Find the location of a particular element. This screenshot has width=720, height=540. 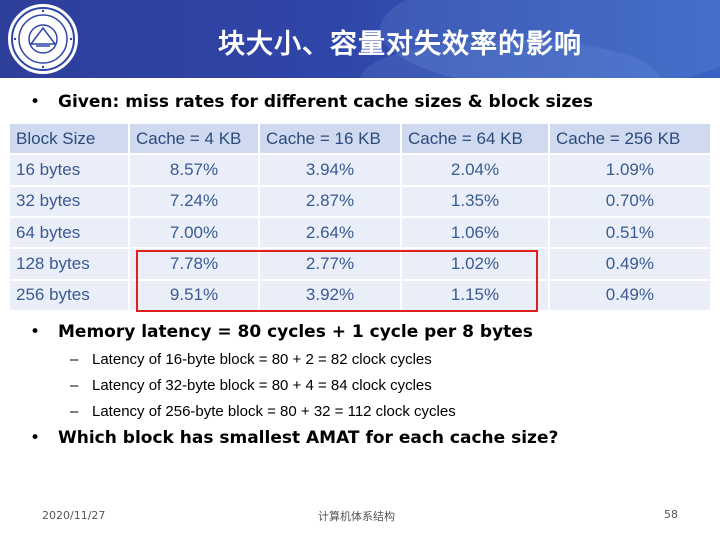

page-number: 58 is located at coordinates (671, 514).